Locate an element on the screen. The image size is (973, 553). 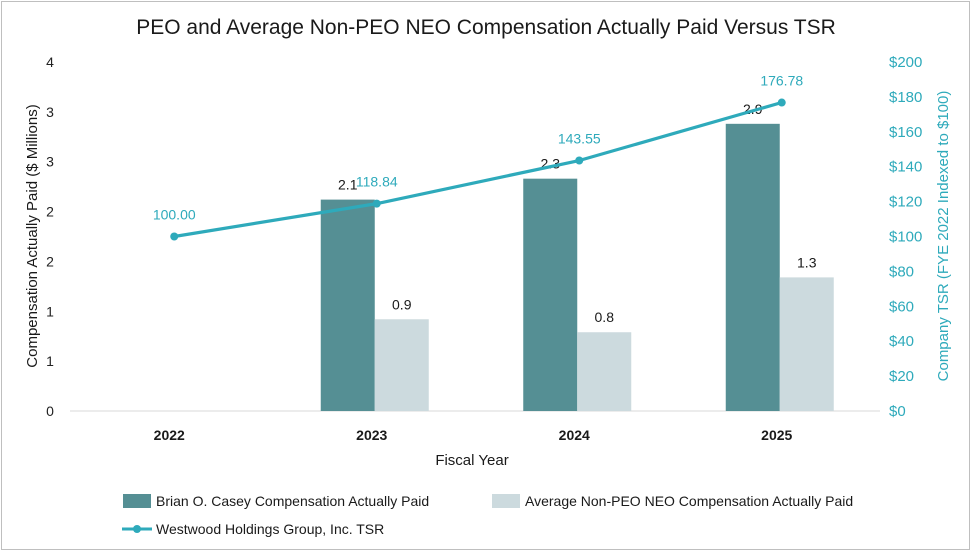
bar-data-label: 0.8 is located at coordinates (605, 317).